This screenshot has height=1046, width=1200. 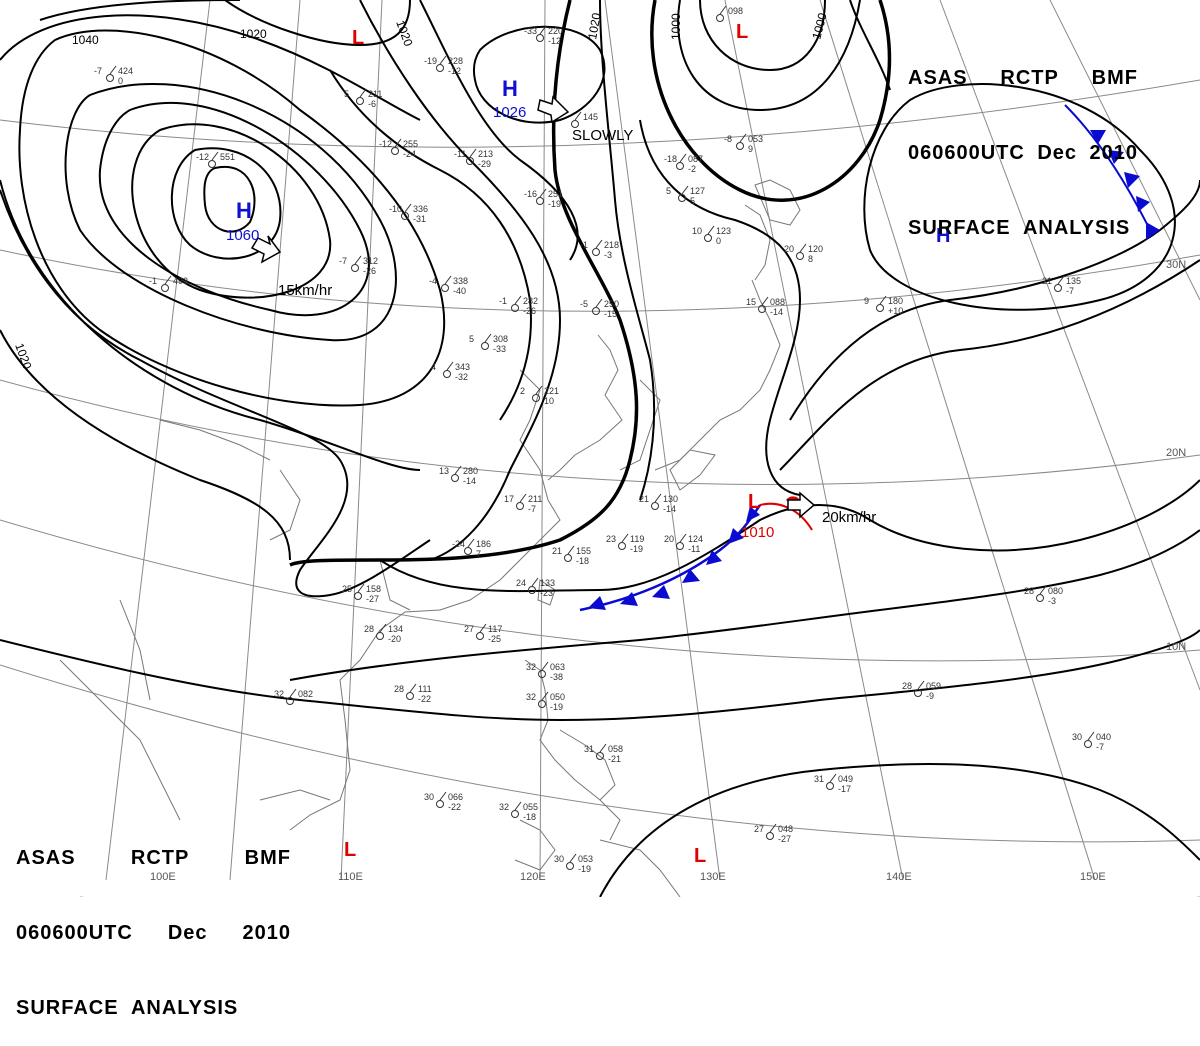 I want to click on station-tendency: -7, so click(x=1100, y=747).